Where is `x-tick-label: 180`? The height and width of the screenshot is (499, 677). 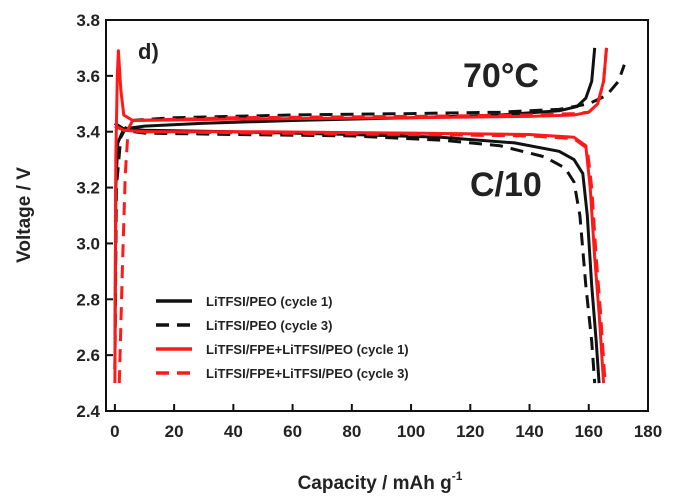
x-tick-label: 180 is located at coordinates (648, 431).